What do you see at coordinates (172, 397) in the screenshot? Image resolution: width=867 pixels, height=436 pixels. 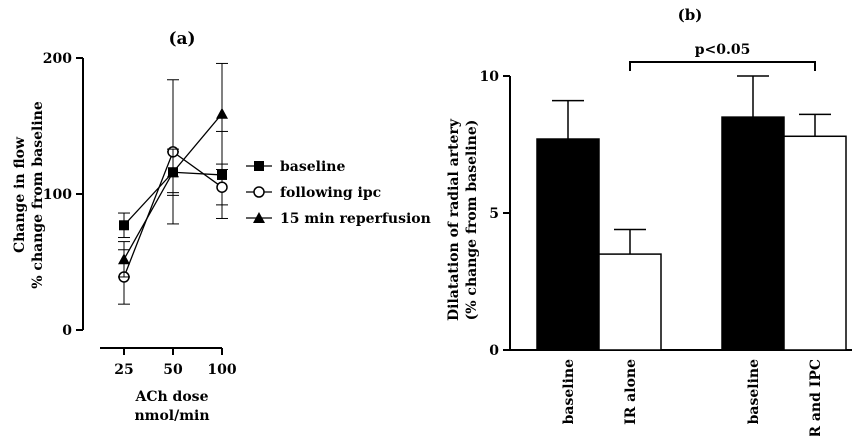 I see `panel-a-x-axis-label-line1: ACh dose` at bounding box center [172, 397].